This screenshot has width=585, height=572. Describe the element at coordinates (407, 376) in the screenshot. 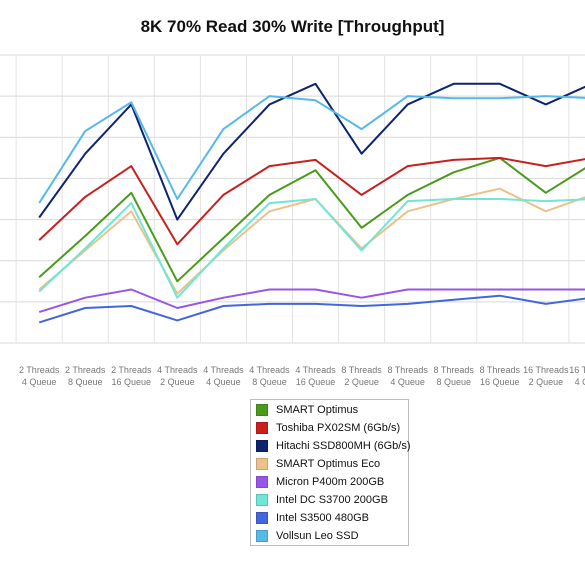

I see `x-tick-label: 8 Threads 4 Queue` at that location.